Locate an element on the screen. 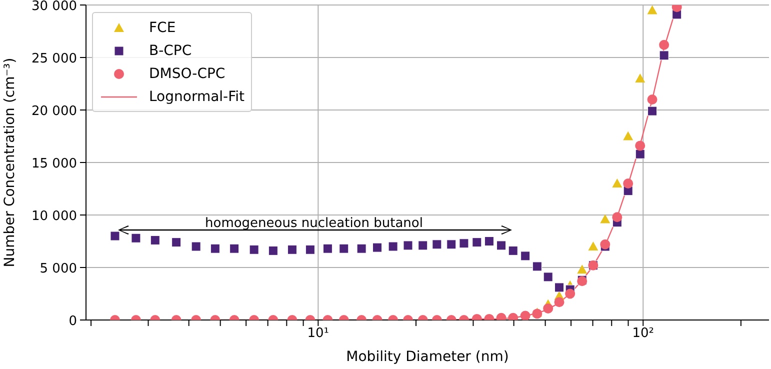 The height and width of the screenshot is (369, 771). legend-label: Lognormal-Fit is located at coordinates (197, 96).